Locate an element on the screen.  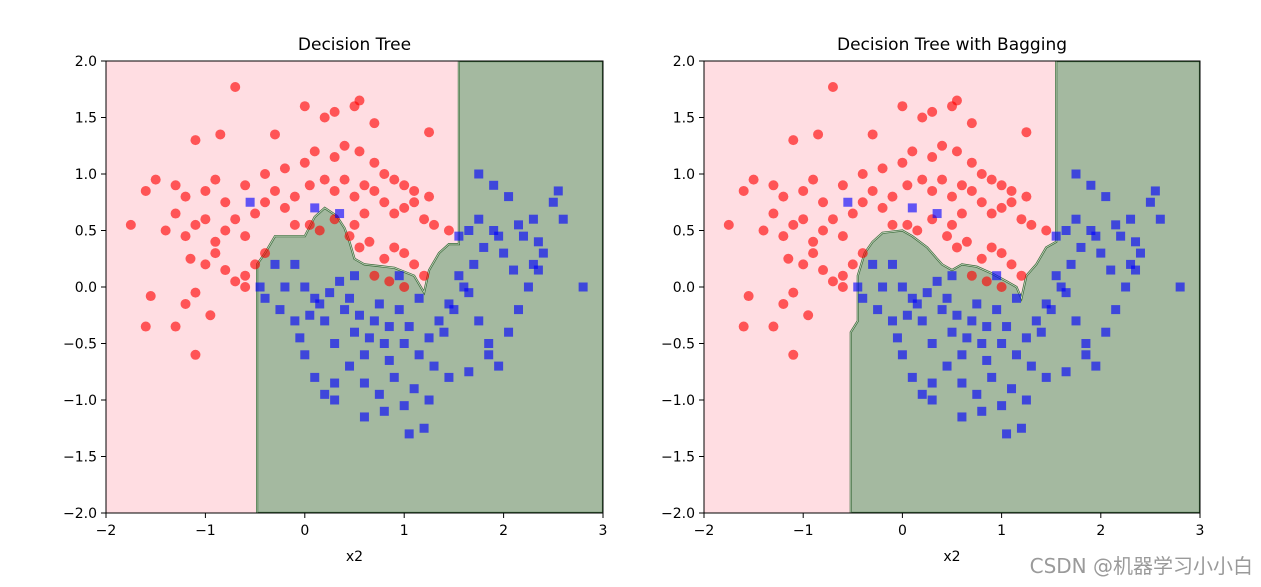
y-tick-label: −1.5 is located at coordinates (80, 458).